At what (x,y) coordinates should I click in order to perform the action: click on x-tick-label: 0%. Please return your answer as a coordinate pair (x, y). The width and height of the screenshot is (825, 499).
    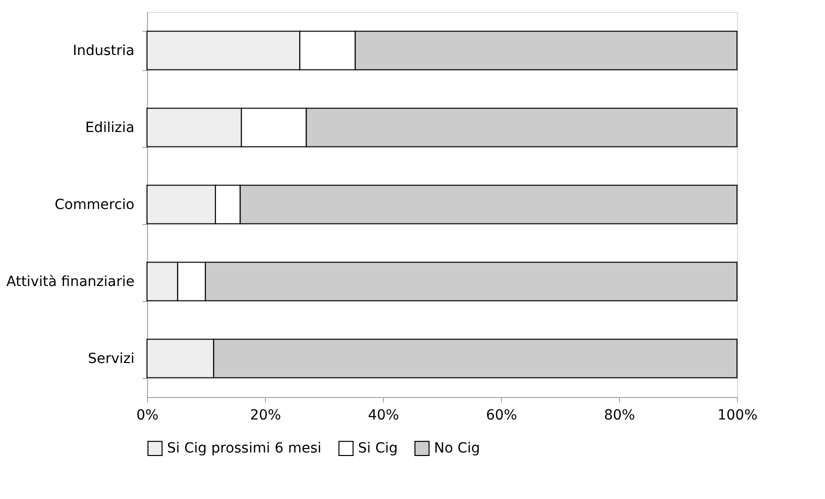
    Looking at the image, I should click on (147, 416).